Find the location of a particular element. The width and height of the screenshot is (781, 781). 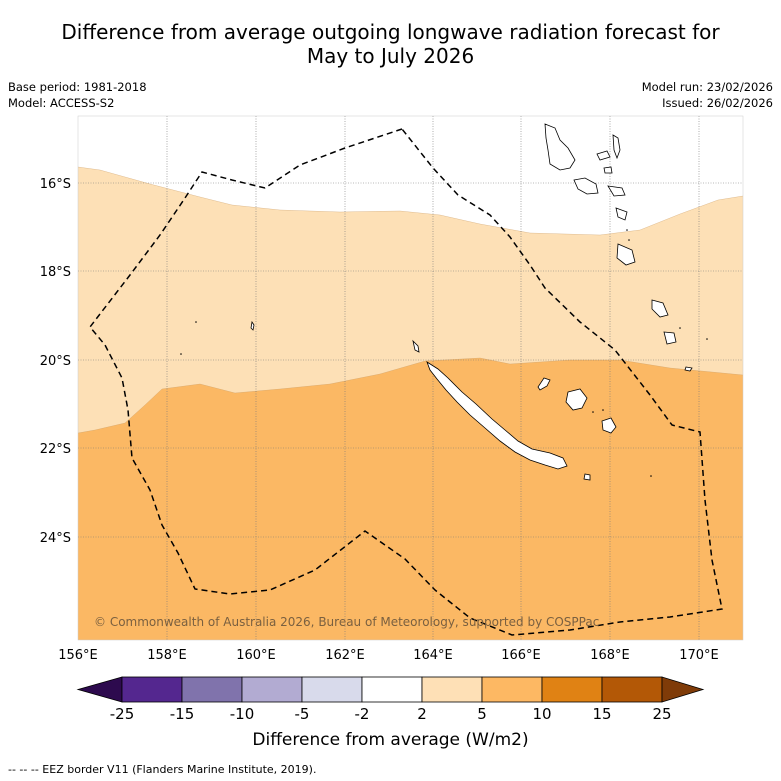

vanuatu-malekula is located at coordinates (586, 186).